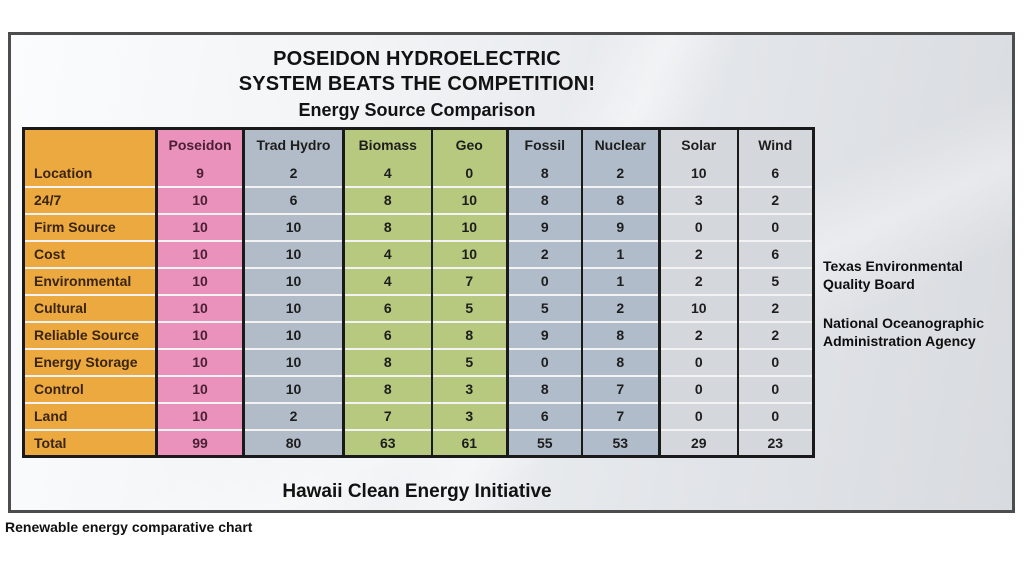 The width and height of the screenshot is (1024, 576). What do you see at coordinates (775, 442) in the screenshot?
I see `table-cell: 23` at bounding box center [775, 442].